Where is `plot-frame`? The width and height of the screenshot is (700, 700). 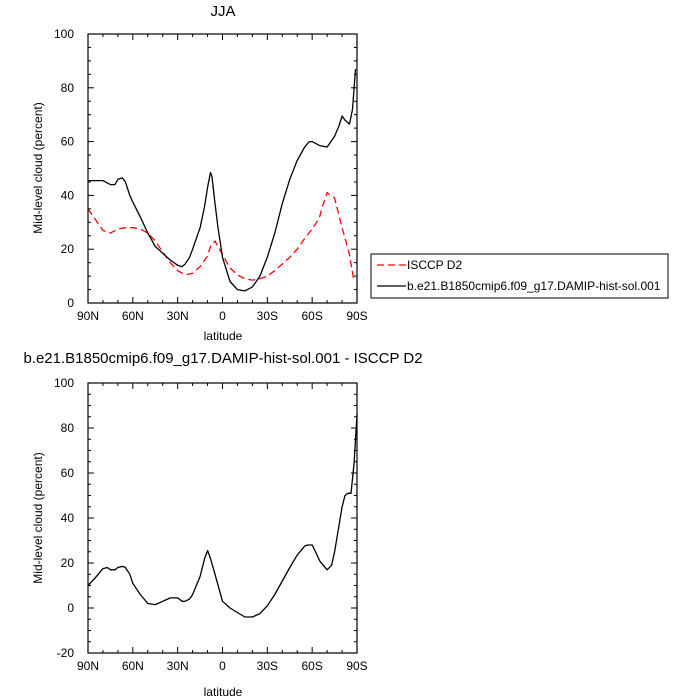
plot-frame is located at coordinates (222, 168).